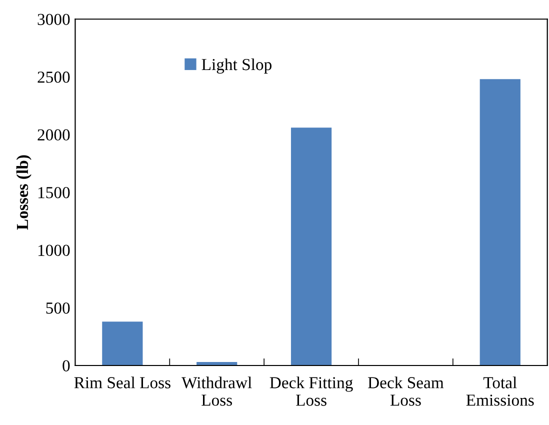 The image size is (549, 425). What do you see at coordinates (500, 391) in the screenshot?
I see `x-tick-label: Total Emissions` at bounding box center [500, 391].